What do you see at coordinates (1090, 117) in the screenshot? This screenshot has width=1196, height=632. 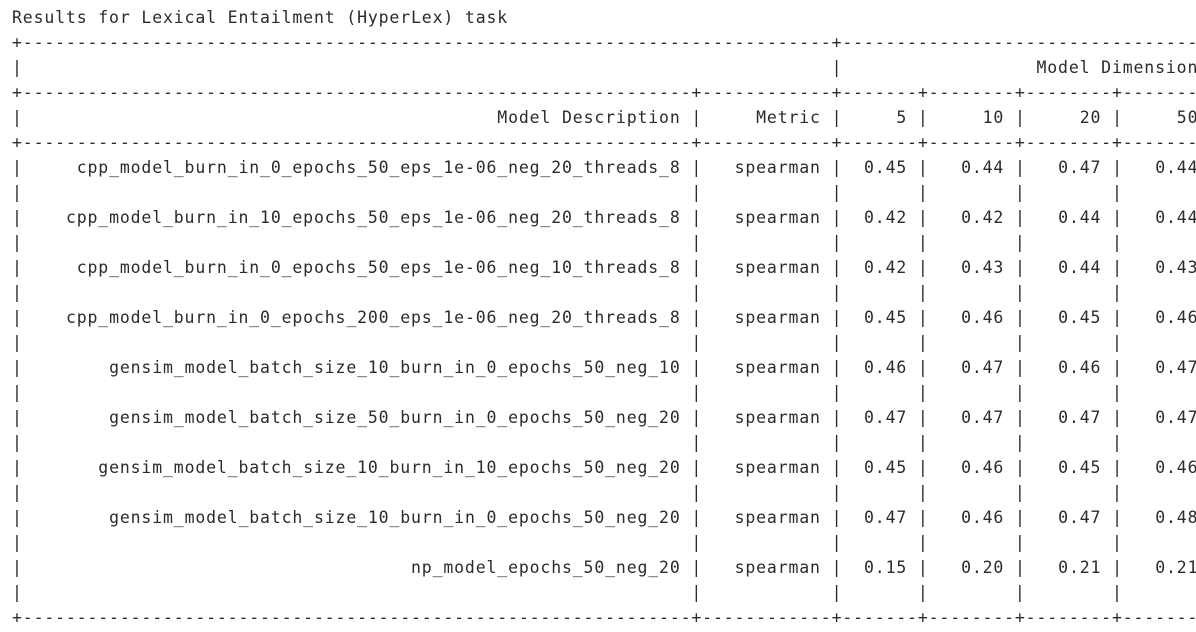 I see `column-header-dim: 20` at bounding box center [1090, 117].